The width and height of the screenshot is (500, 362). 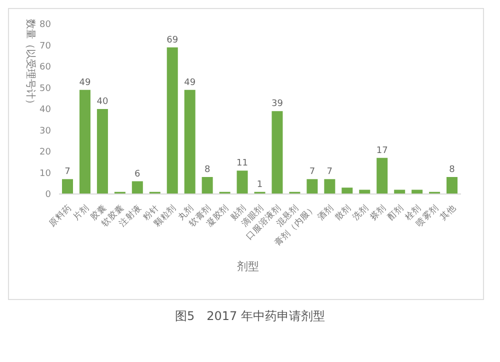 I want to click on data-label: 17, so click(x=382, y=151).